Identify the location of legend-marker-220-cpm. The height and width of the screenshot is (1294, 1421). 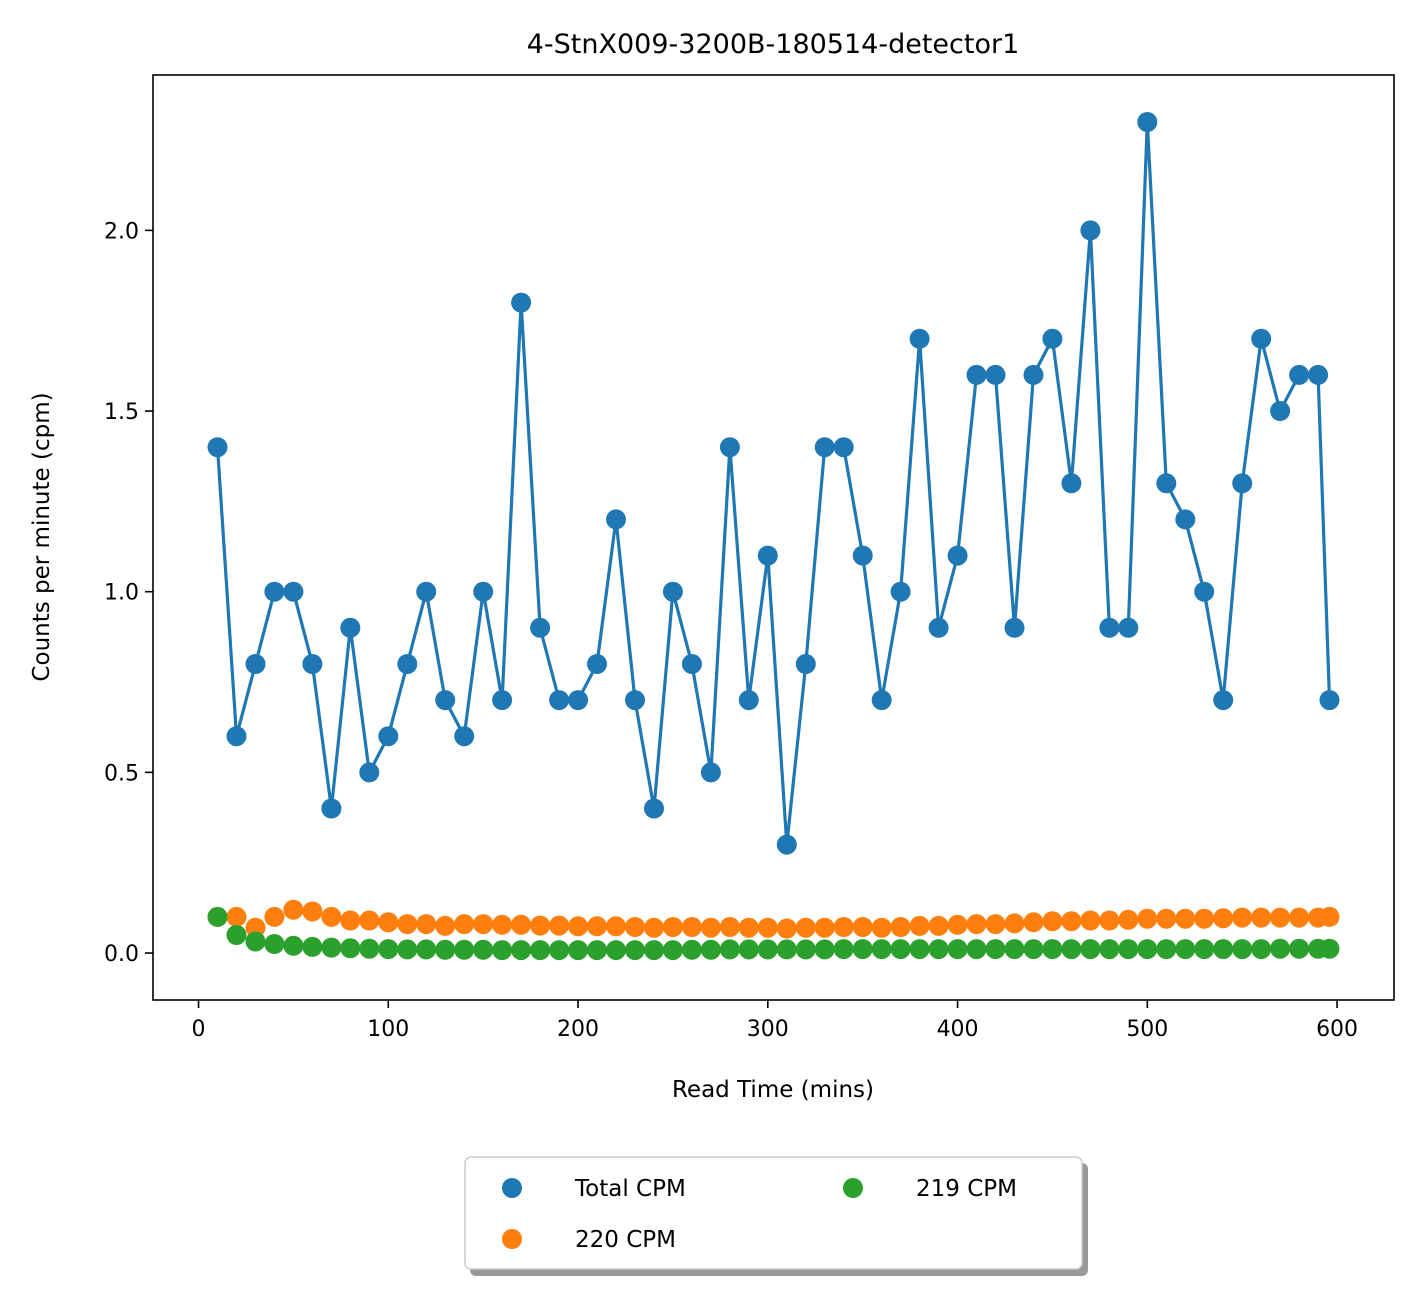
(512, 1239).